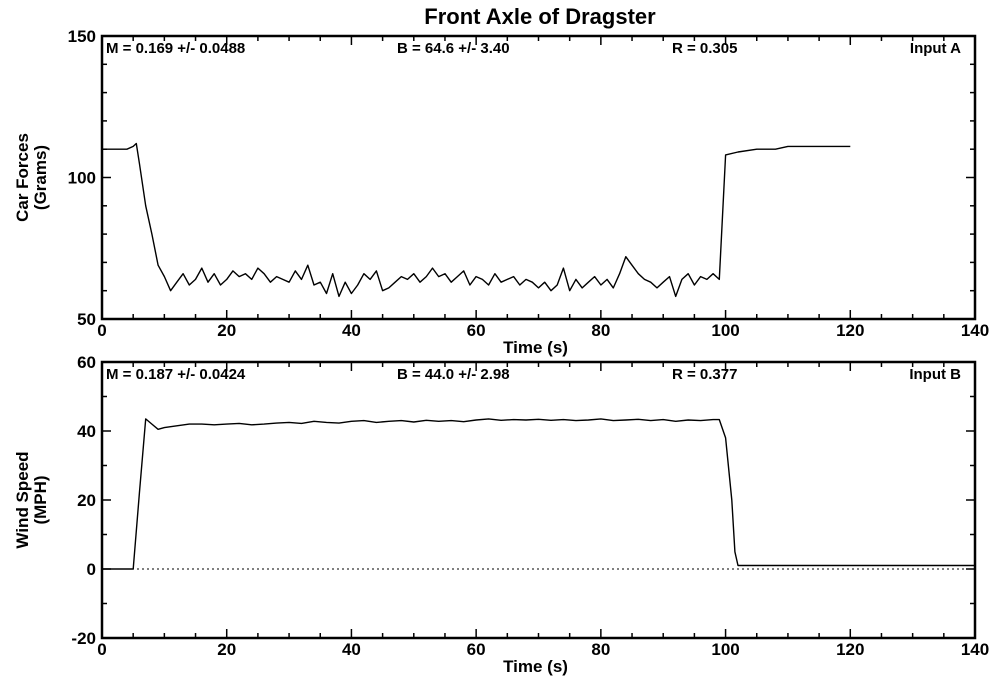  Describe the element at coordinates (704, 374) in the screenshot. I see `stat-correlation: R = 0.377` at that location.